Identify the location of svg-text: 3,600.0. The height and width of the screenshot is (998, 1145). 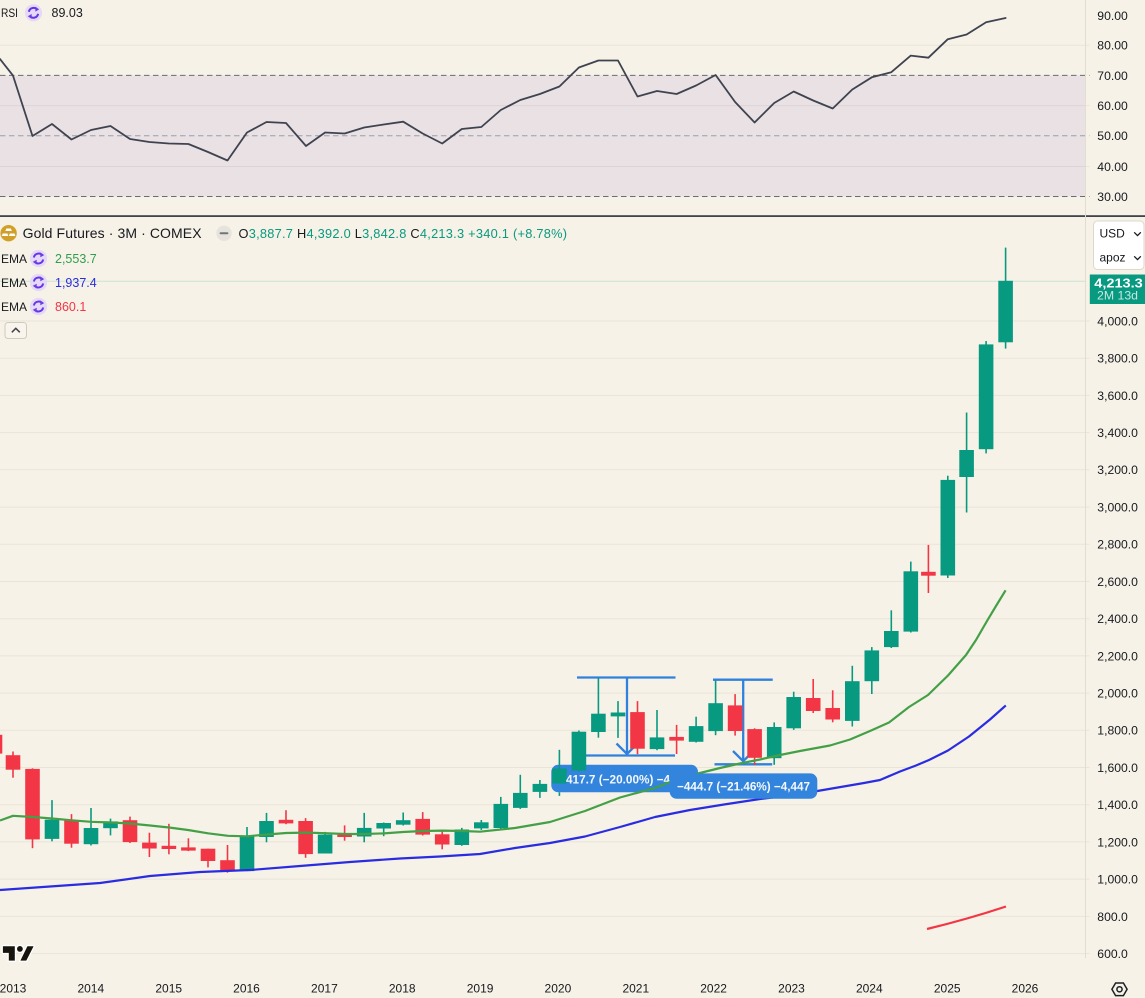
(1117, 396).